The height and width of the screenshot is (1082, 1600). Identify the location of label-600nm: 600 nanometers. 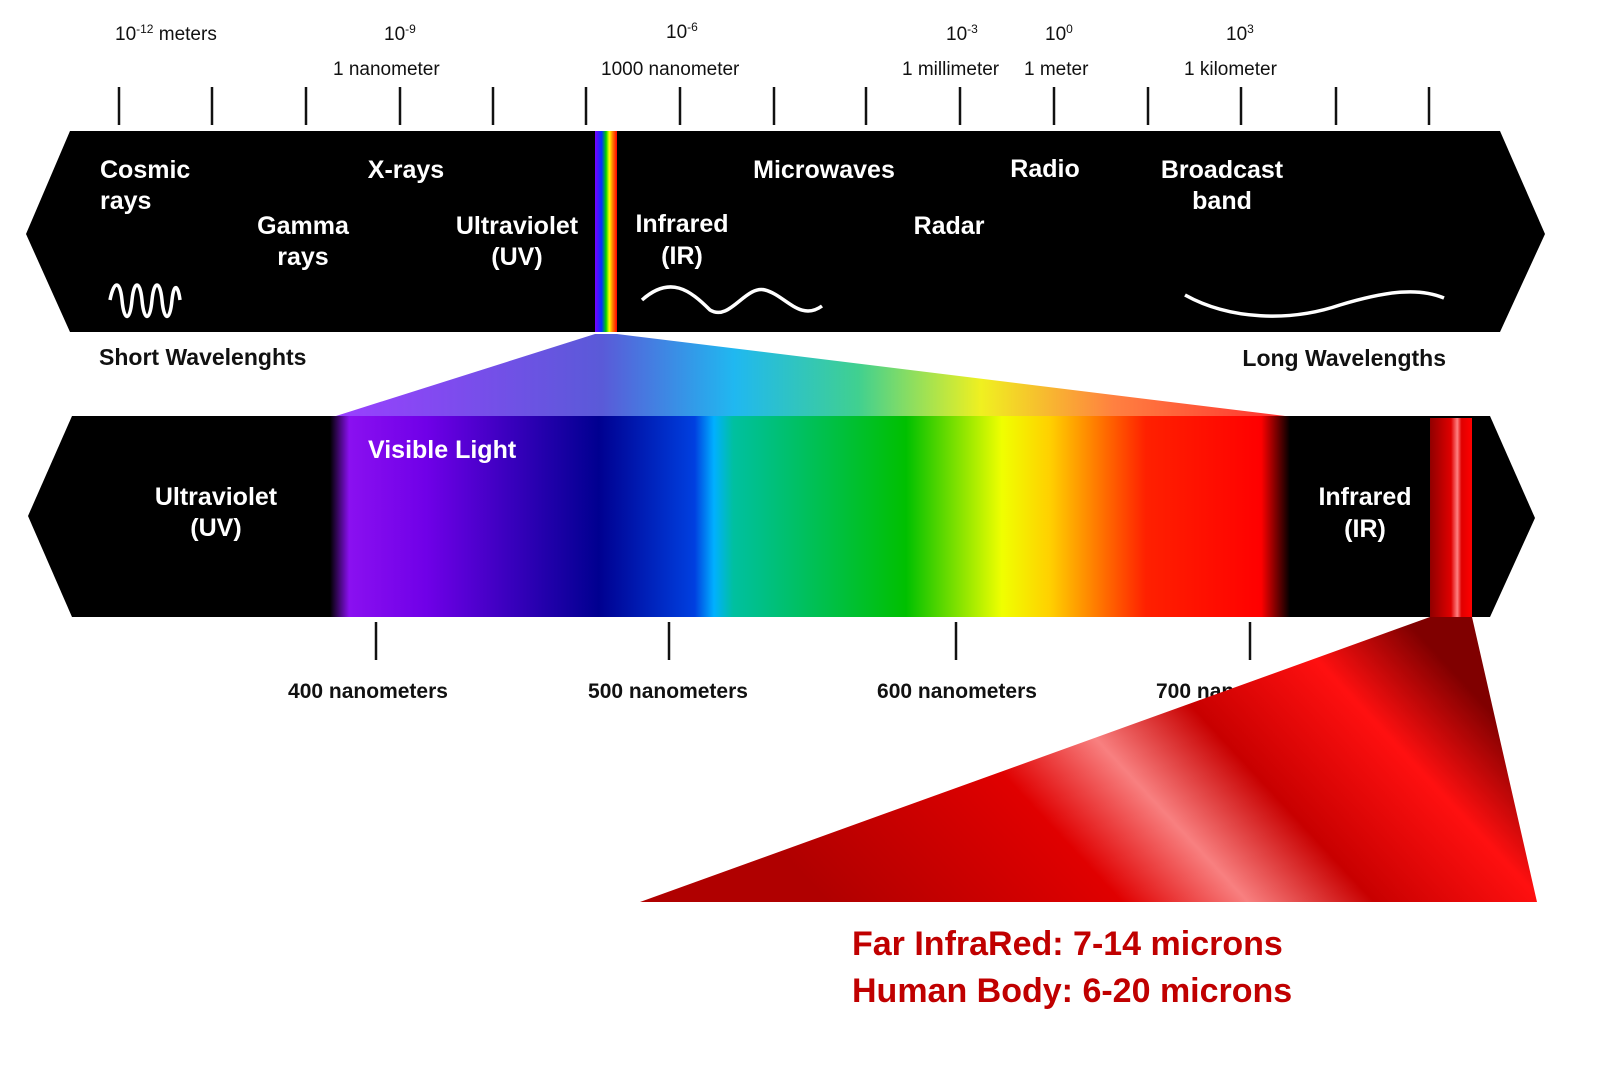
(957, 691).